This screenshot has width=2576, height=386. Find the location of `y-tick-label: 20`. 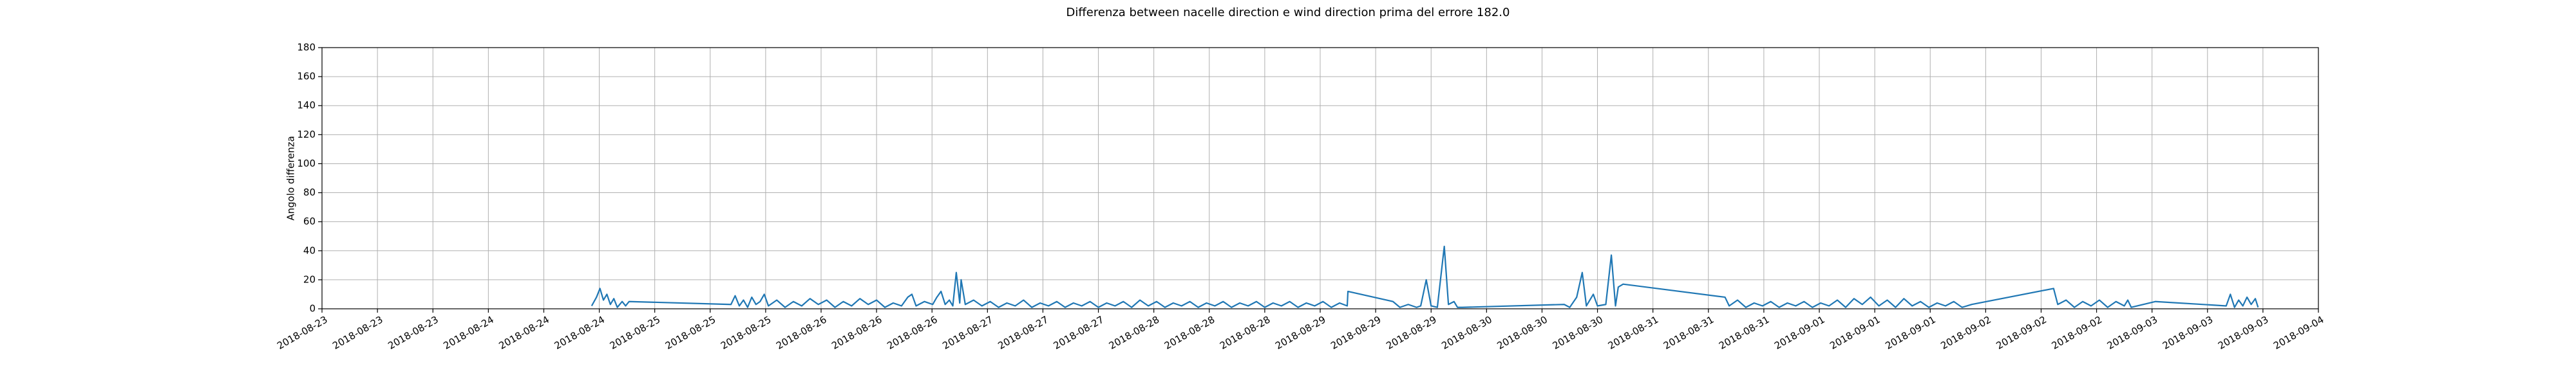

y-tick-label: 20 is located at coordinates (309, 279).